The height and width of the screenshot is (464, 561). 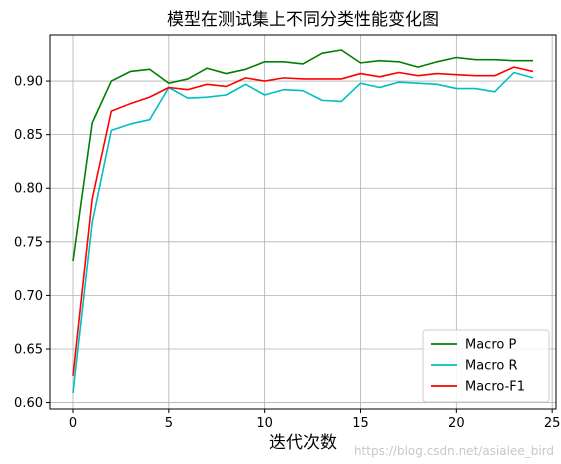 I want to click on y-tick-label: 0.65, so click(x=28, y=349).